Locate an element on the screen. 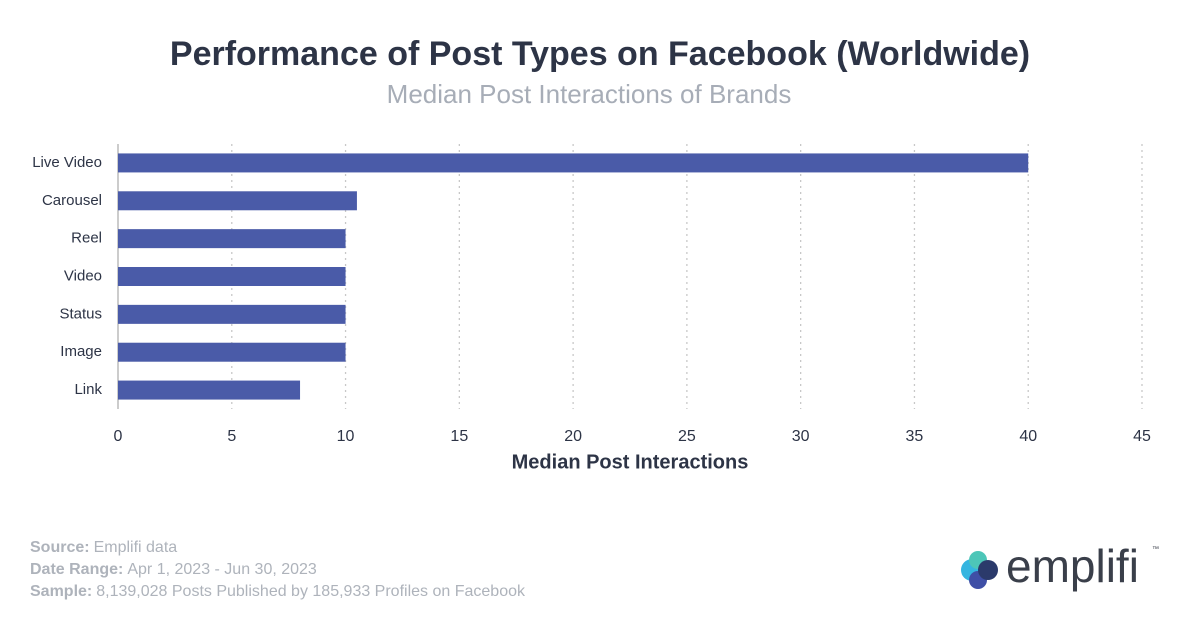 The height and width of the screenshot is (630, 1200). x-axis-label: Median Post Interactions is located at coordinates (630, 462).